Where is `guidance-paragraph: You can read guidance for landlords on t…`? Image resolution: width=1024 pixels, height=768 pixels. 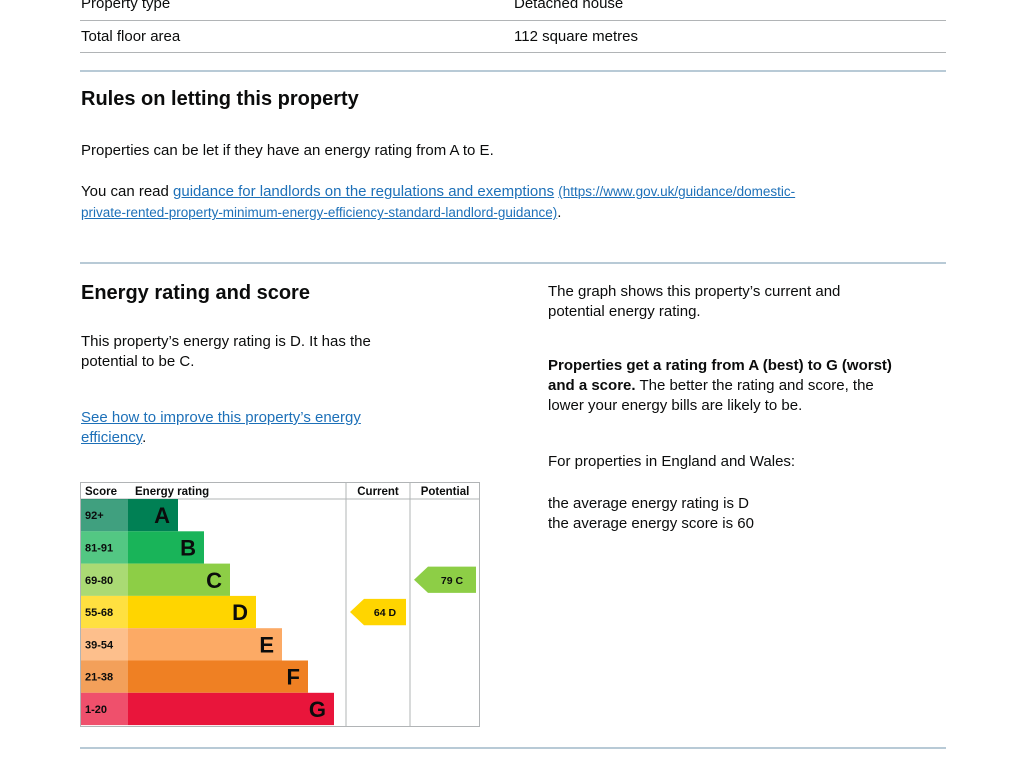 guidance-paragraph: You can read guidance for landlords on t… is located at coordinates (521, 192).